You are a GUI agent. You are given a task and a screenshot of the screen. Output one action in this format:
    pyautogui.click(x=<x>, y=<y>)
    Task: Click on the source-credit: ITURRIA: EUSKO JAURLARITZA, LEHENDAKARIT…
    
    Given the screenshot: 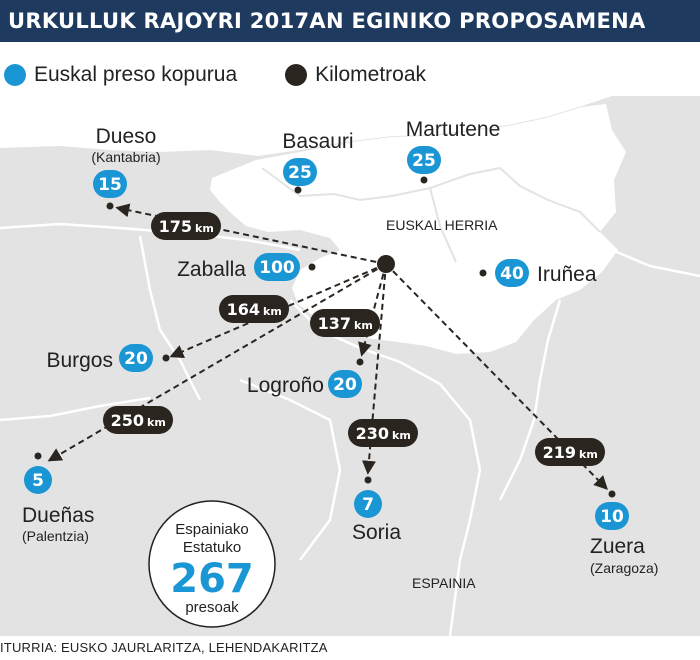 What is the action you would take?
    pyautogui.click(x=164, y=647)
    